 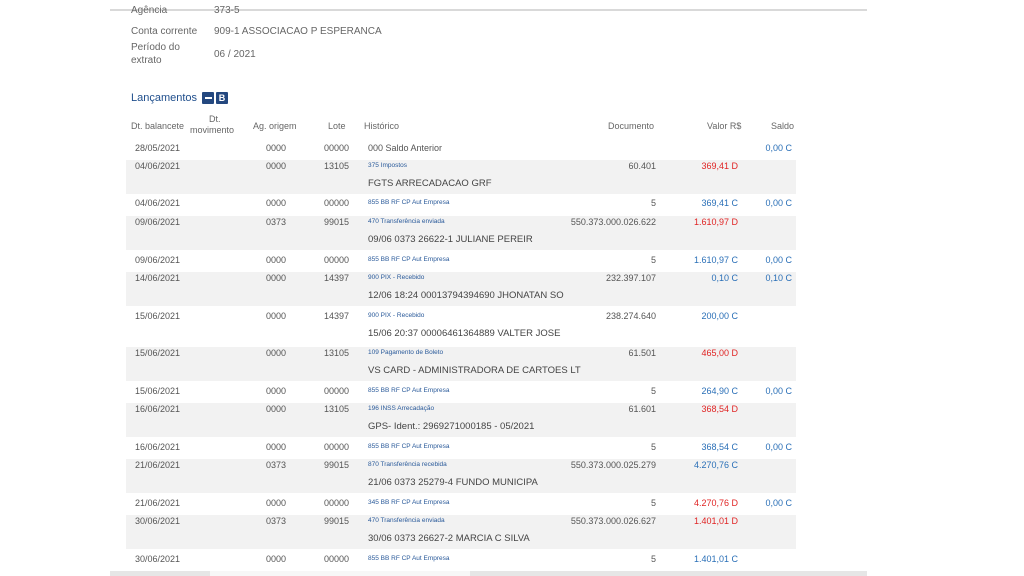 What do you see at coordinates (340, 573) in the screenshot?
I see `scrollbar-thumb` at bounding box center [340, 573].